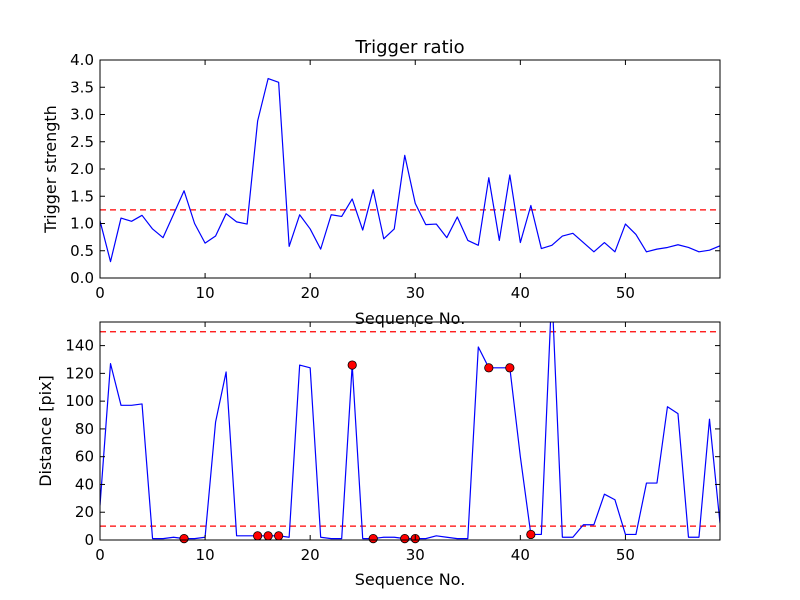 The width and height of the screenshot is (800, 600). Describe the element at coordinates (409, 47) in the screenshot. I see `chart-title: Trigger ratio` at that location.